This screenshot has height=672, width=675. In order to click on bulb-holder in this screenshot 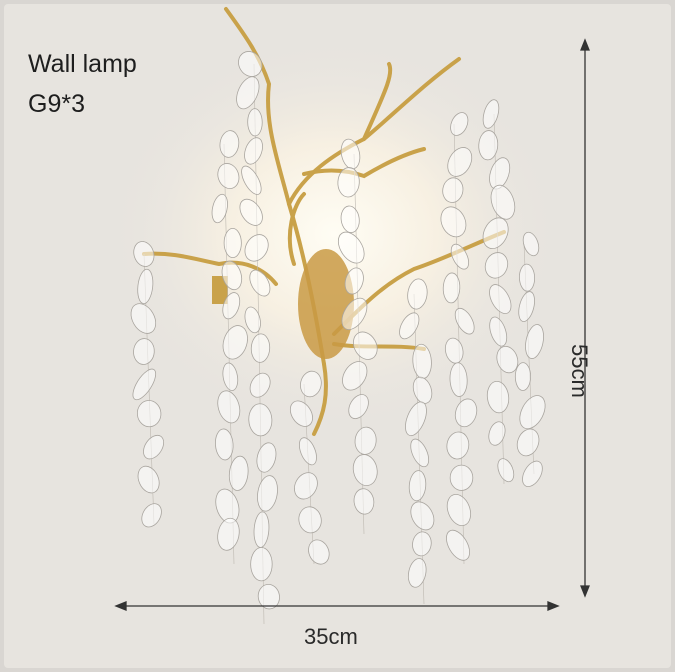, I will do `click(220, 290)`.